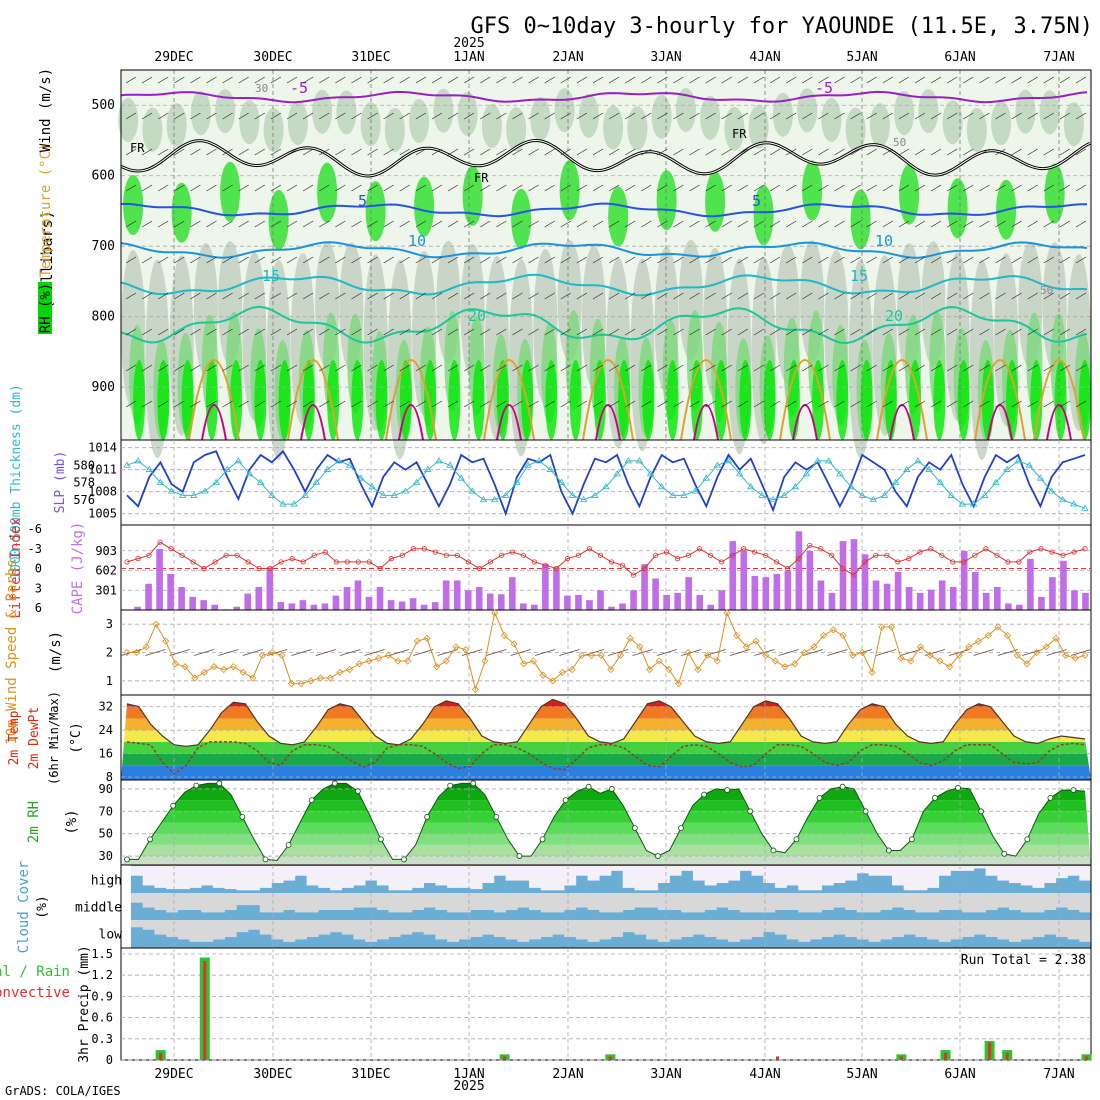 This screenshot has width=1100, height=1100. What do you see at coordinates (78, 568) in the screenshot?
I see `cape-axis-label: CAPE (J/kg)` at bounding box center [78, 568].